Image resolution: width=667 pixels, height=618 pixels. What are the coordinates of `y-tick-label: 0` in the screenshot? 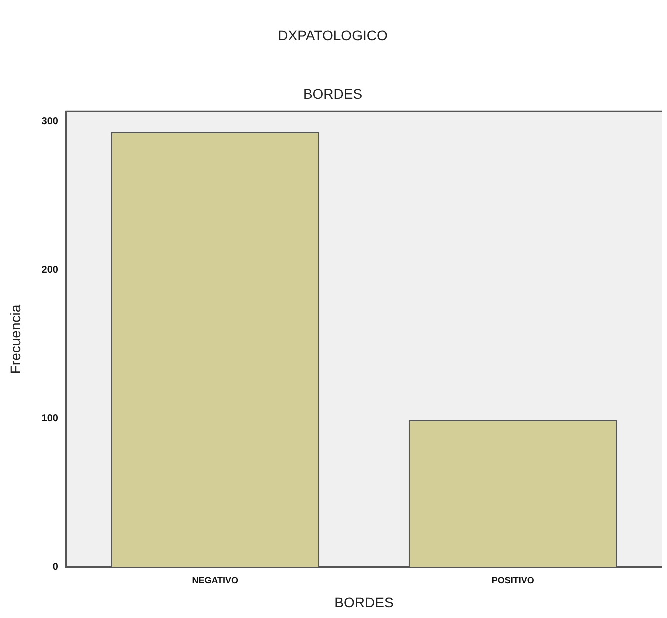 It's located at (55, 568).